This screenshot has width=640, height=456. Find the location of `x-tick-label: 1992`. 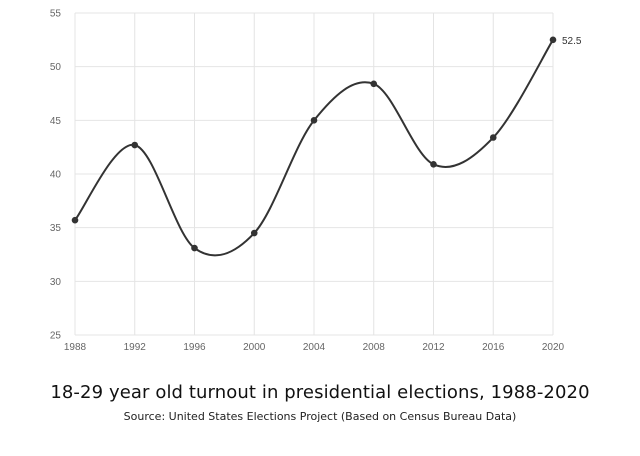

x-tick-label: 1992 is located at coordinates (135, 347).